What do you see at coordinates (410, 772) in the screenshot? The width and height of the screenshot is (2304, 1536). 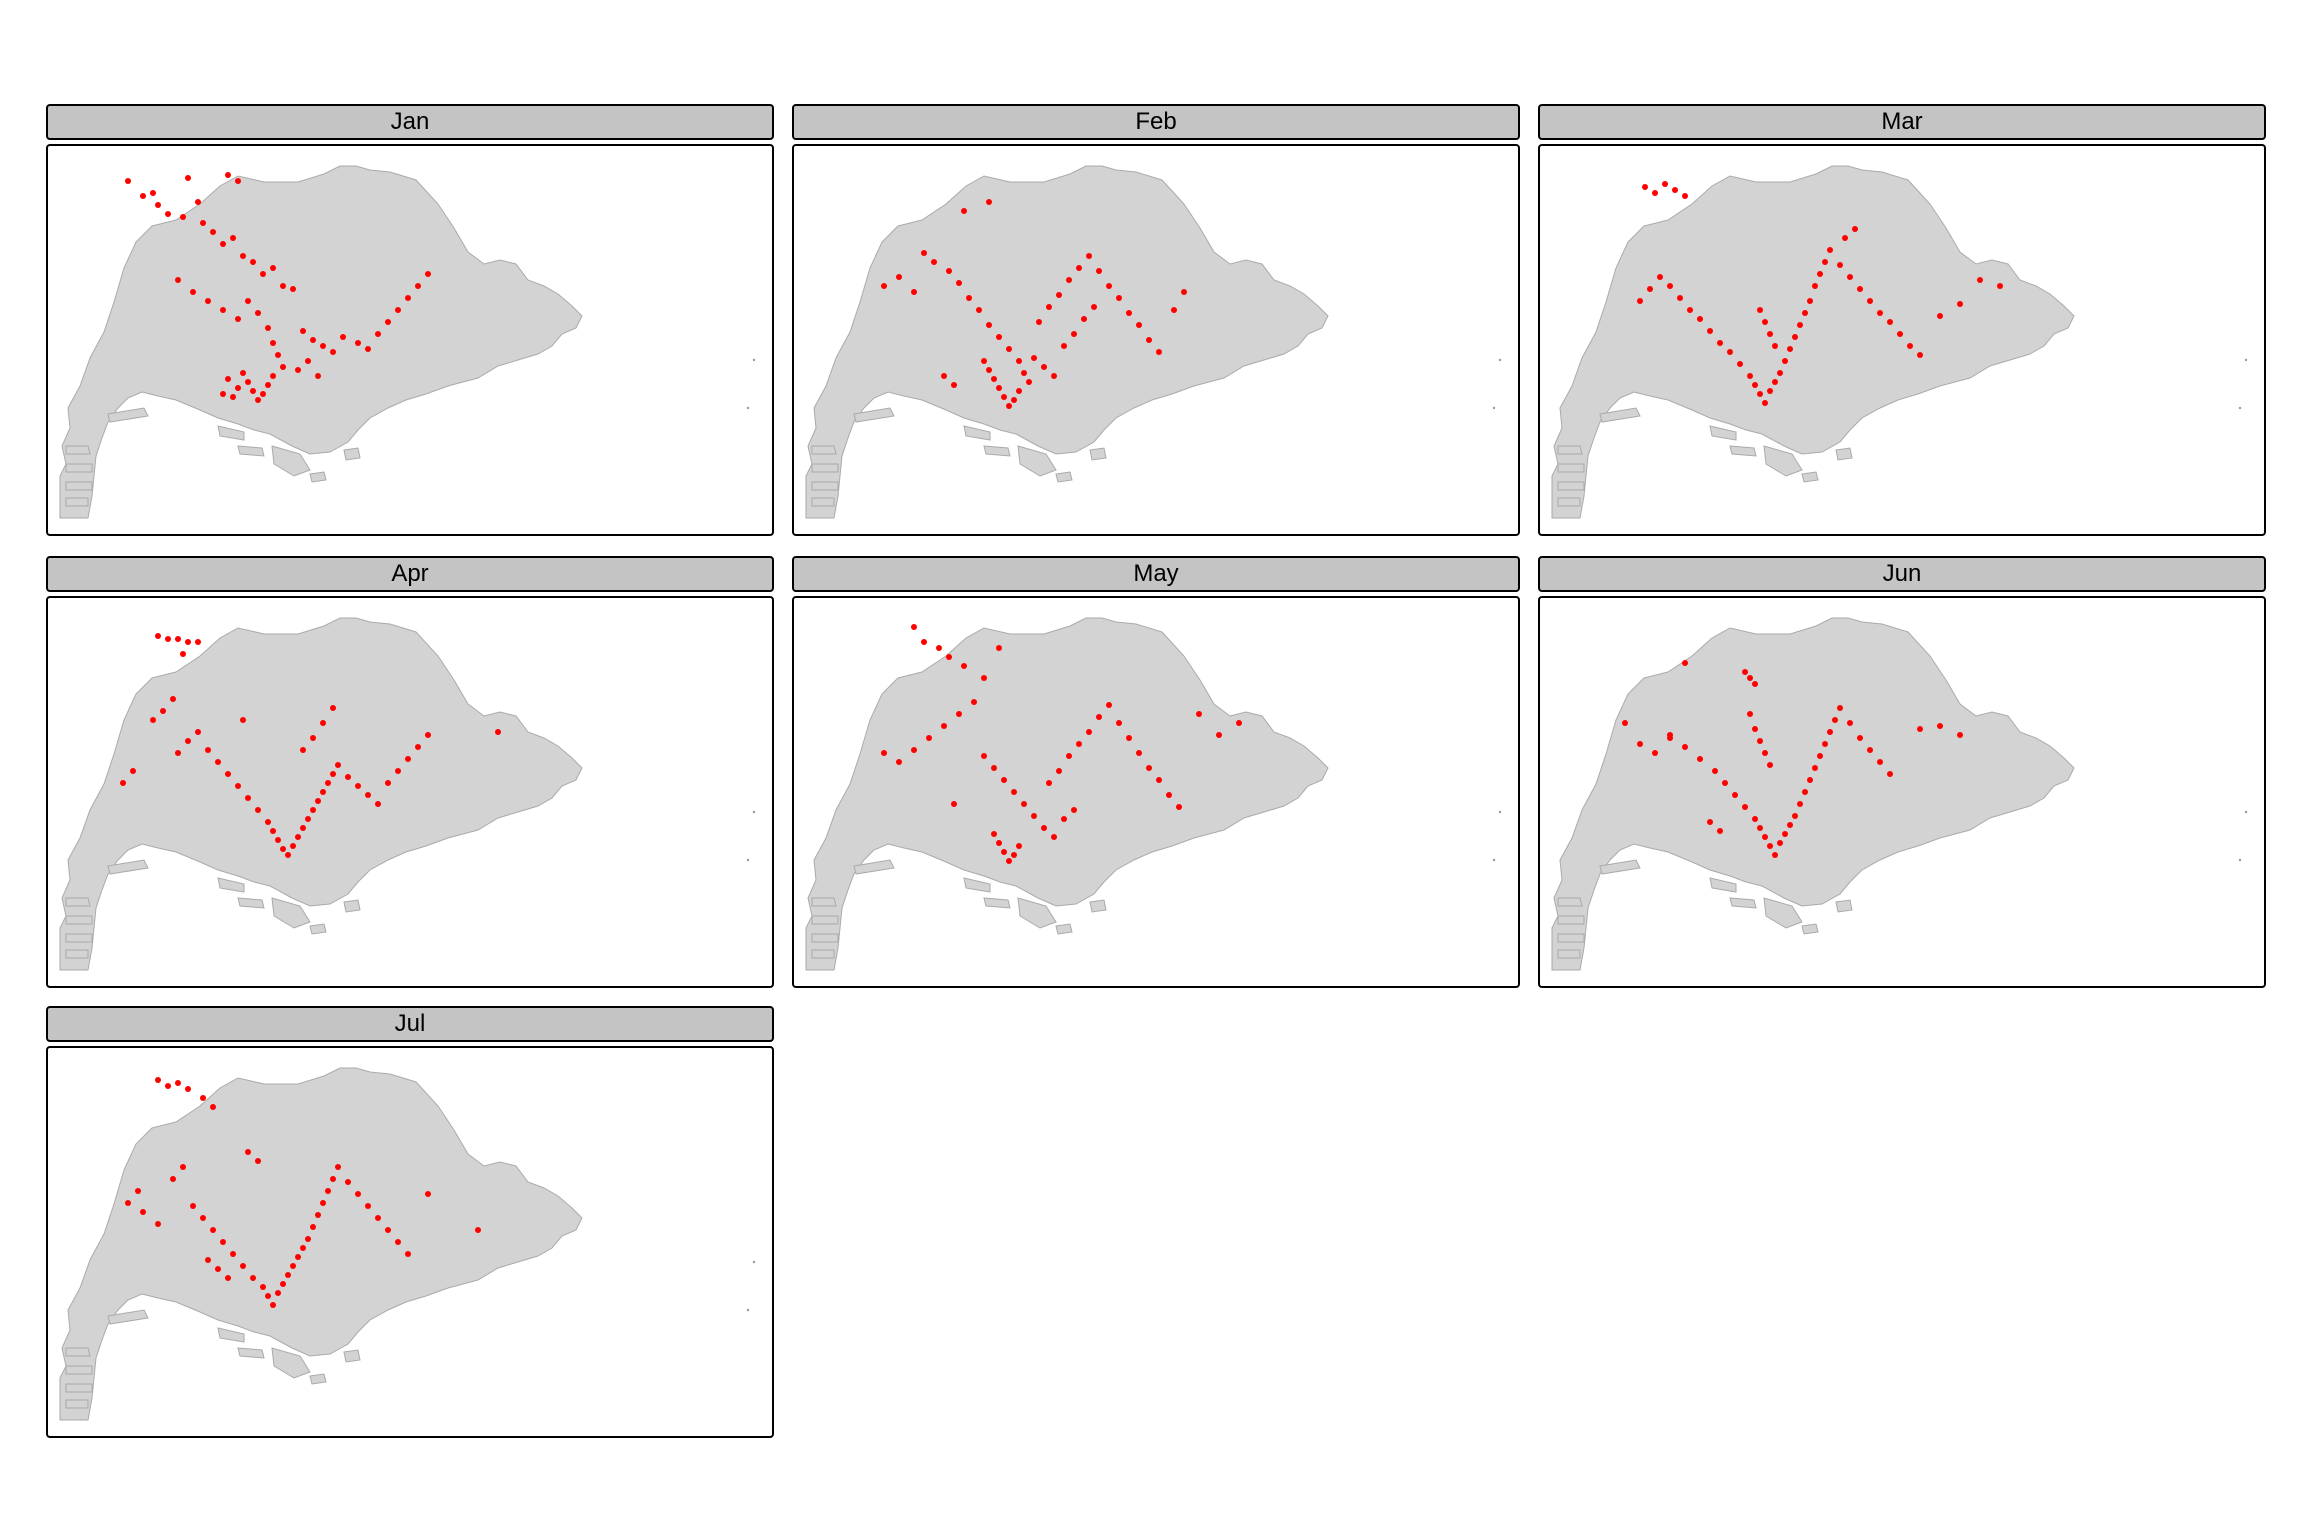 I see `facet-panel: Apr` at bounding box center [410, 772].